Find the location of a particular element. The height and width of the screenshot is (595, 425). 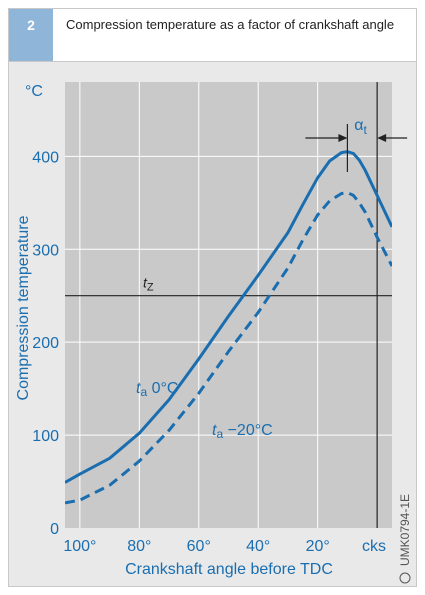

alpha-label: αt is located at coordinates (360, 127).